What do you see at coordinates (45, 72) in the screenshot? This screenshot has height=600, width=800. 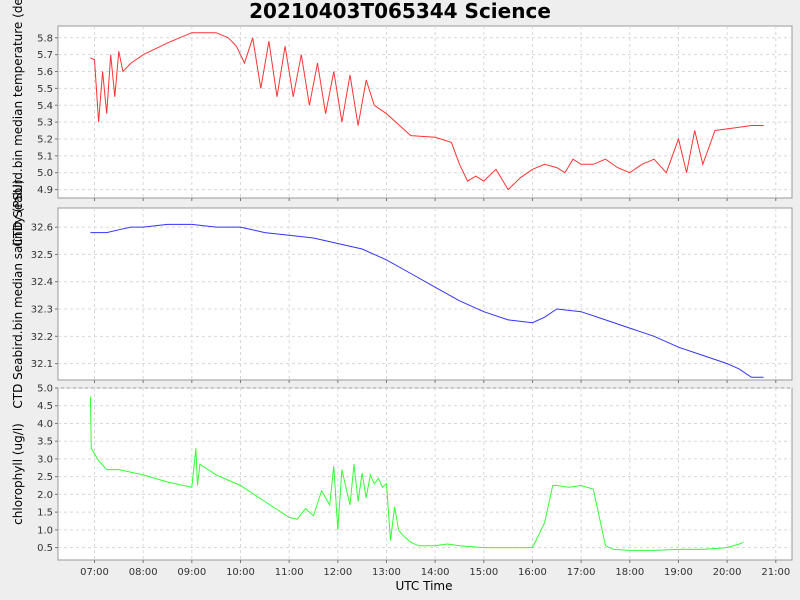 I see `y-tick-label: 5.6` at bounding box center [45, 72].